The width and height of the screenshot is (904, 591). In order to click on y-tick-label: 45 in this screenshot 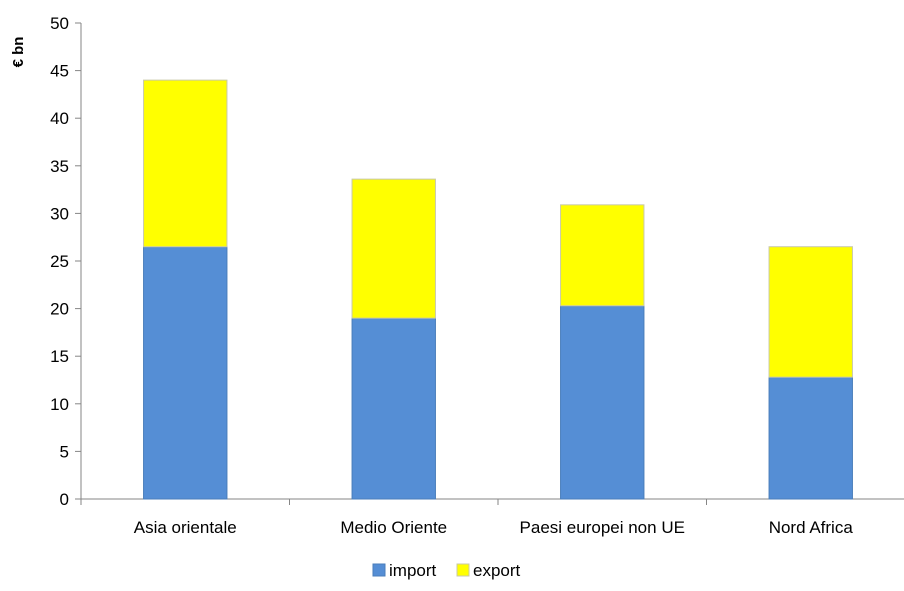, I will do `click(59, 71)`.